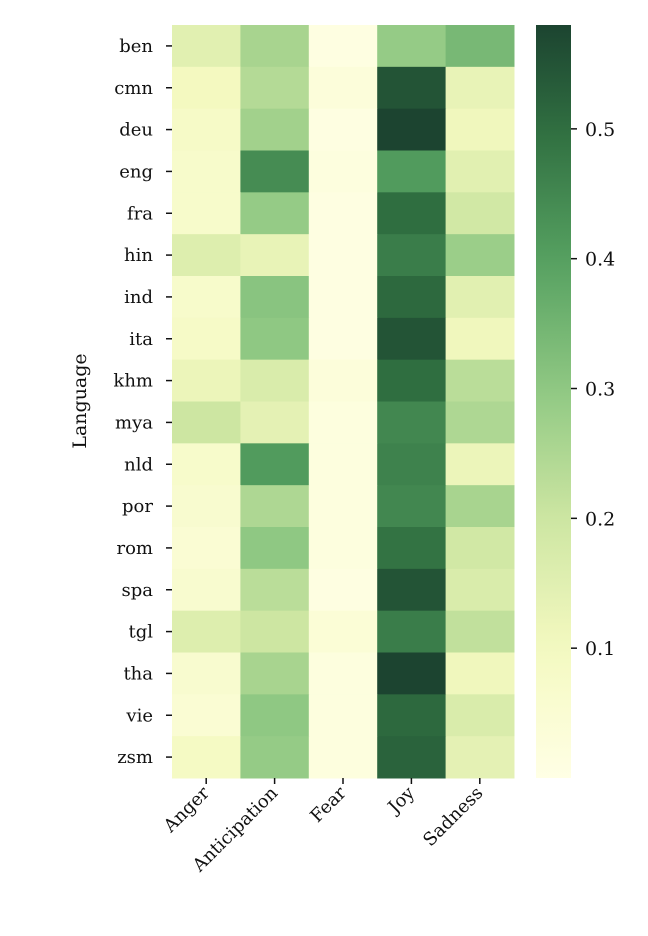 Image resolution: width=648 pixels, height=936 pixels. I want to click on x-tick-label: Fear, so click(328, 804).